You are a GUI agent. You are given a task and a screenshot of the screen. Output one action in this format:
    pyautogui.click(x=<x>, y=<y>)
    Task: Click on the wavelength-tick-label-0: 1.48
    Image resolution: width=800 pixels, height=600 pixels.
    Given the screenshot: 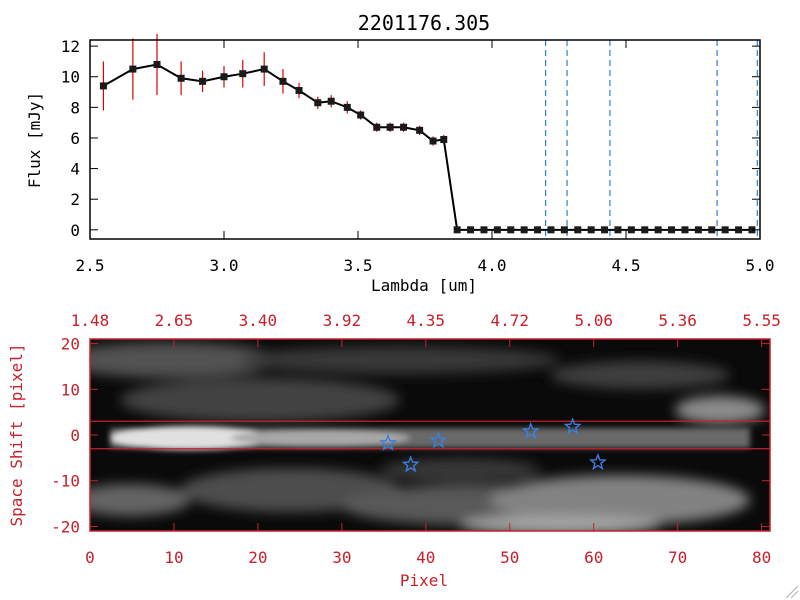 What is the action you would take?
    pyautogui.click(x=90, y=320)
    